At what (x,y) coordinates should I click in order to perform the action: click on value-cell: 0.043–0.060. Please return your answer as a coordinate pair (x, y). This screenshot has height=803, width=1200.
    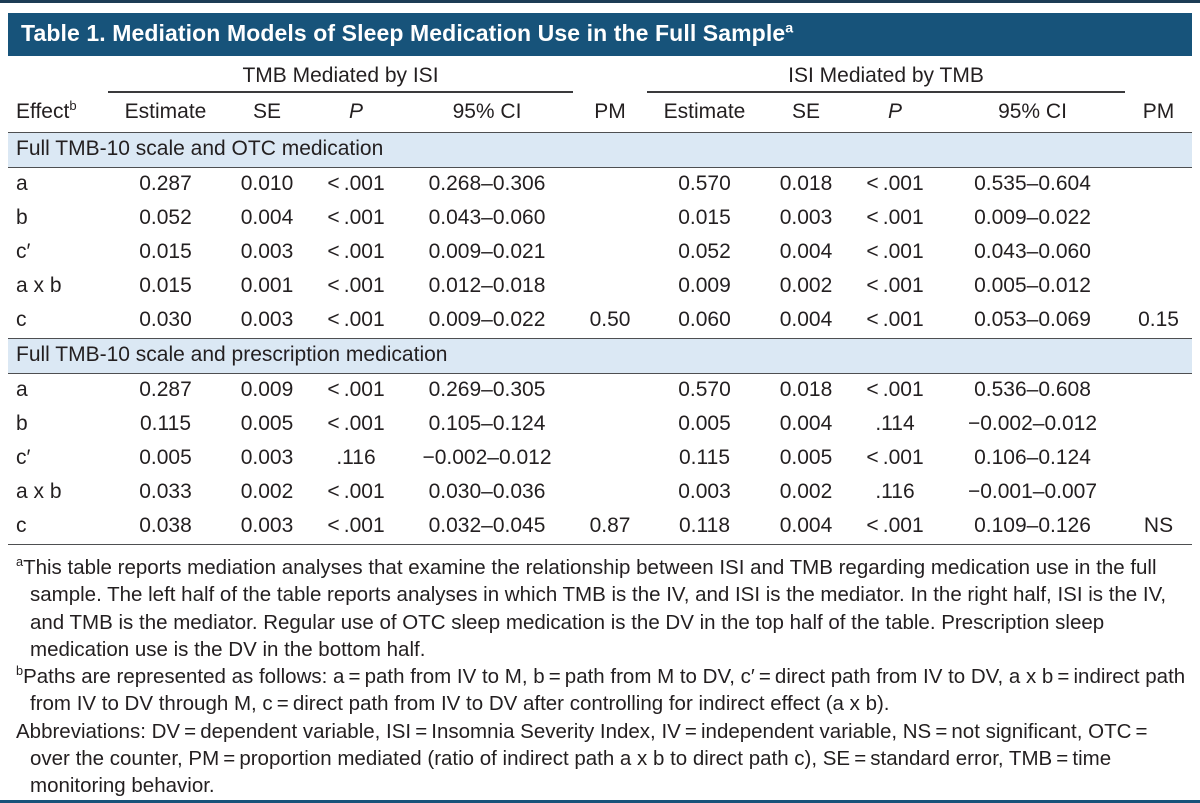
    Looking at the image, I should click on (1032, 251).